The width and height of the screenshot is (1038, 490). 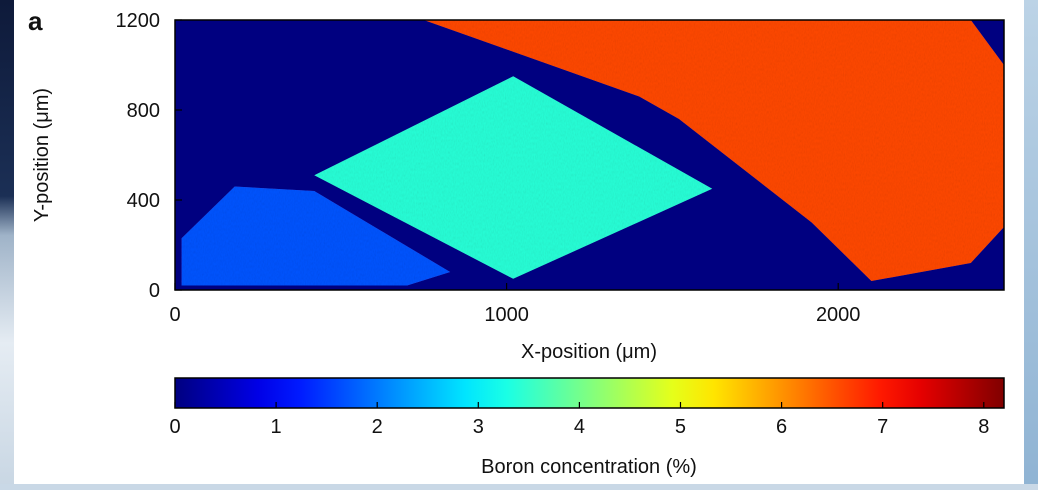 What do you see at coordinates (42, 155) in the screenshot?
I see `y-axis-label: Y-position (μm)` at bounding box center [42, 155].